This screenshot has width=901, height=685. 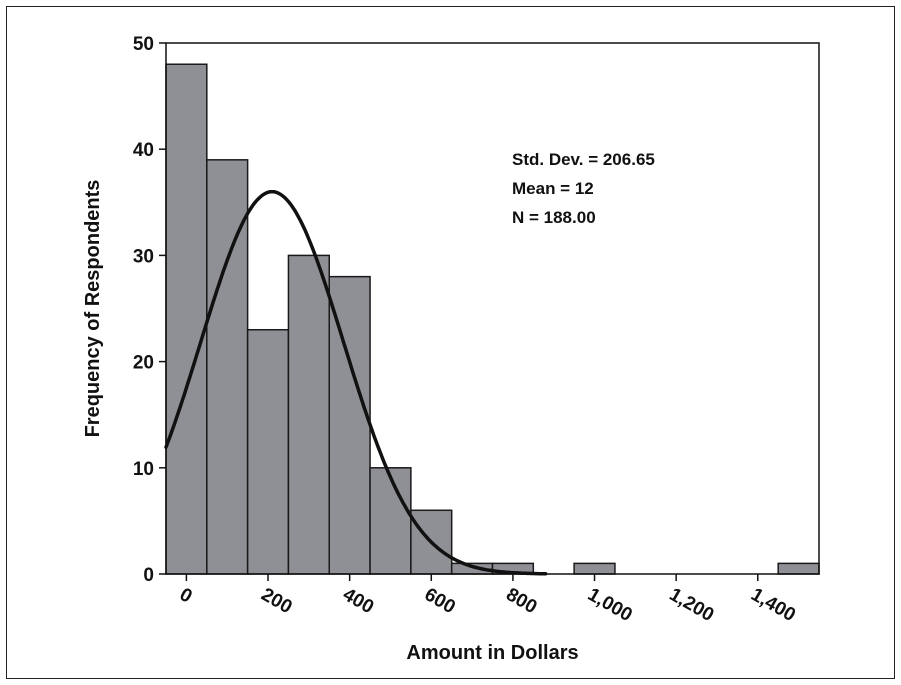 I want to click on y-axis-label: Frequency of Respondents, so click(x=93, y=309).